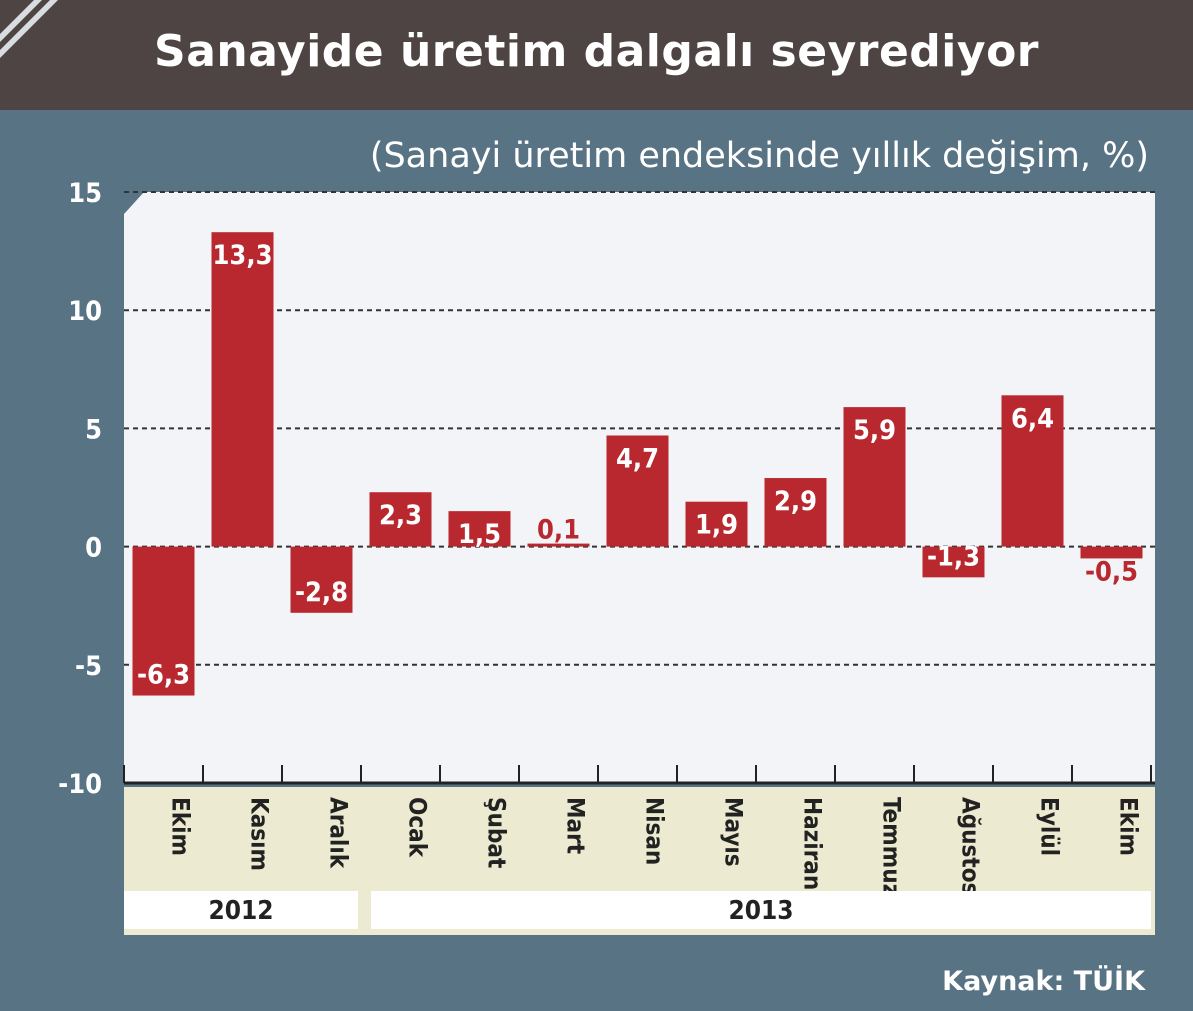 The image size is (1193, 1011). What do you see at coordinates (88, 666) in the screenshot?
I see `y-tick-label: -5` at bounding box center [88, 666].